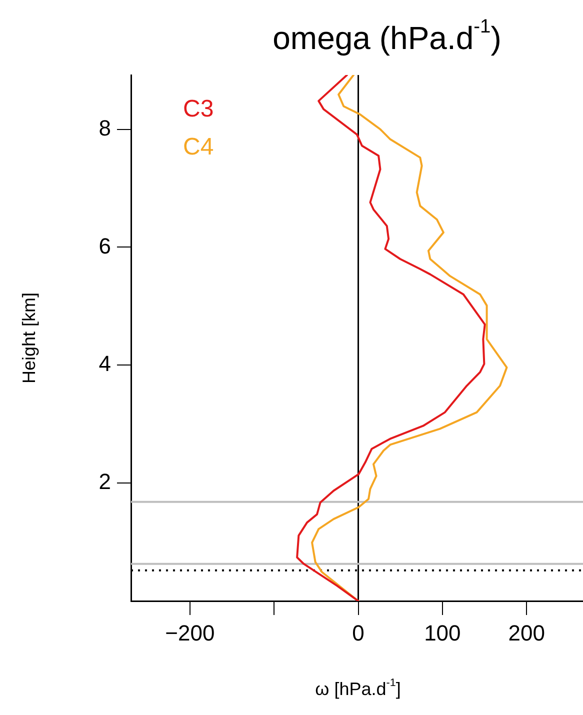 The image size is (583, 715). I want to click on x-tick-label: 100, so click(442, 633).